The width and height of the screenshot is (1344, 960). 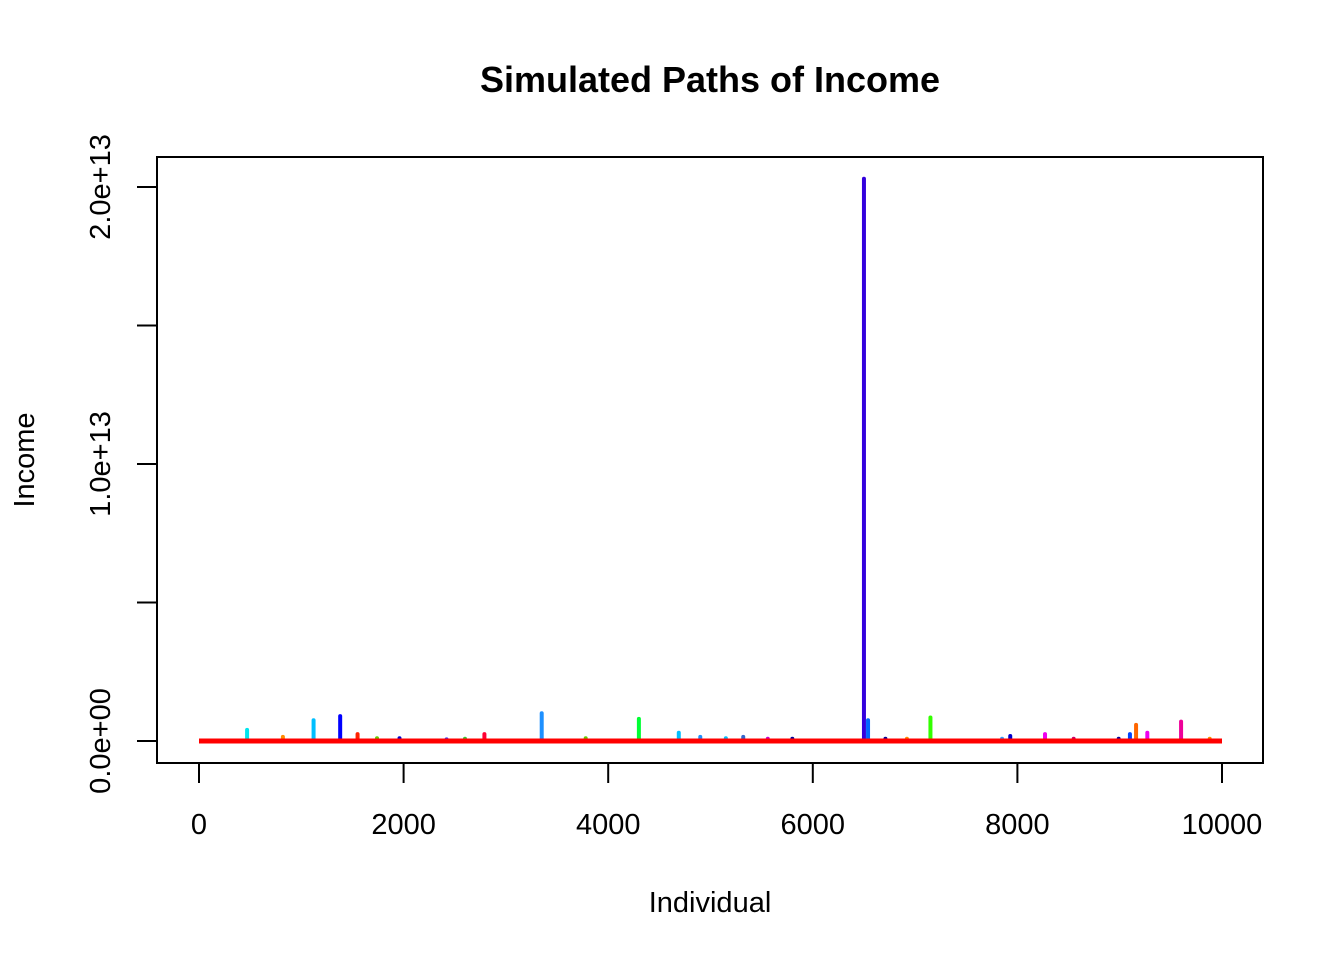 I want to click on x-tick-label: 8000, so click(x=1017, y=825).